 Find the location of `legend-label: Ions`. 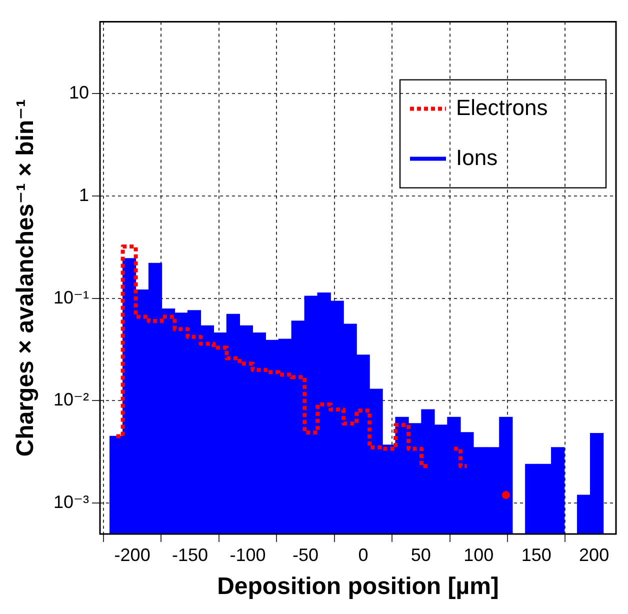

legend-label: Ions is located at coordinates (477, 157).